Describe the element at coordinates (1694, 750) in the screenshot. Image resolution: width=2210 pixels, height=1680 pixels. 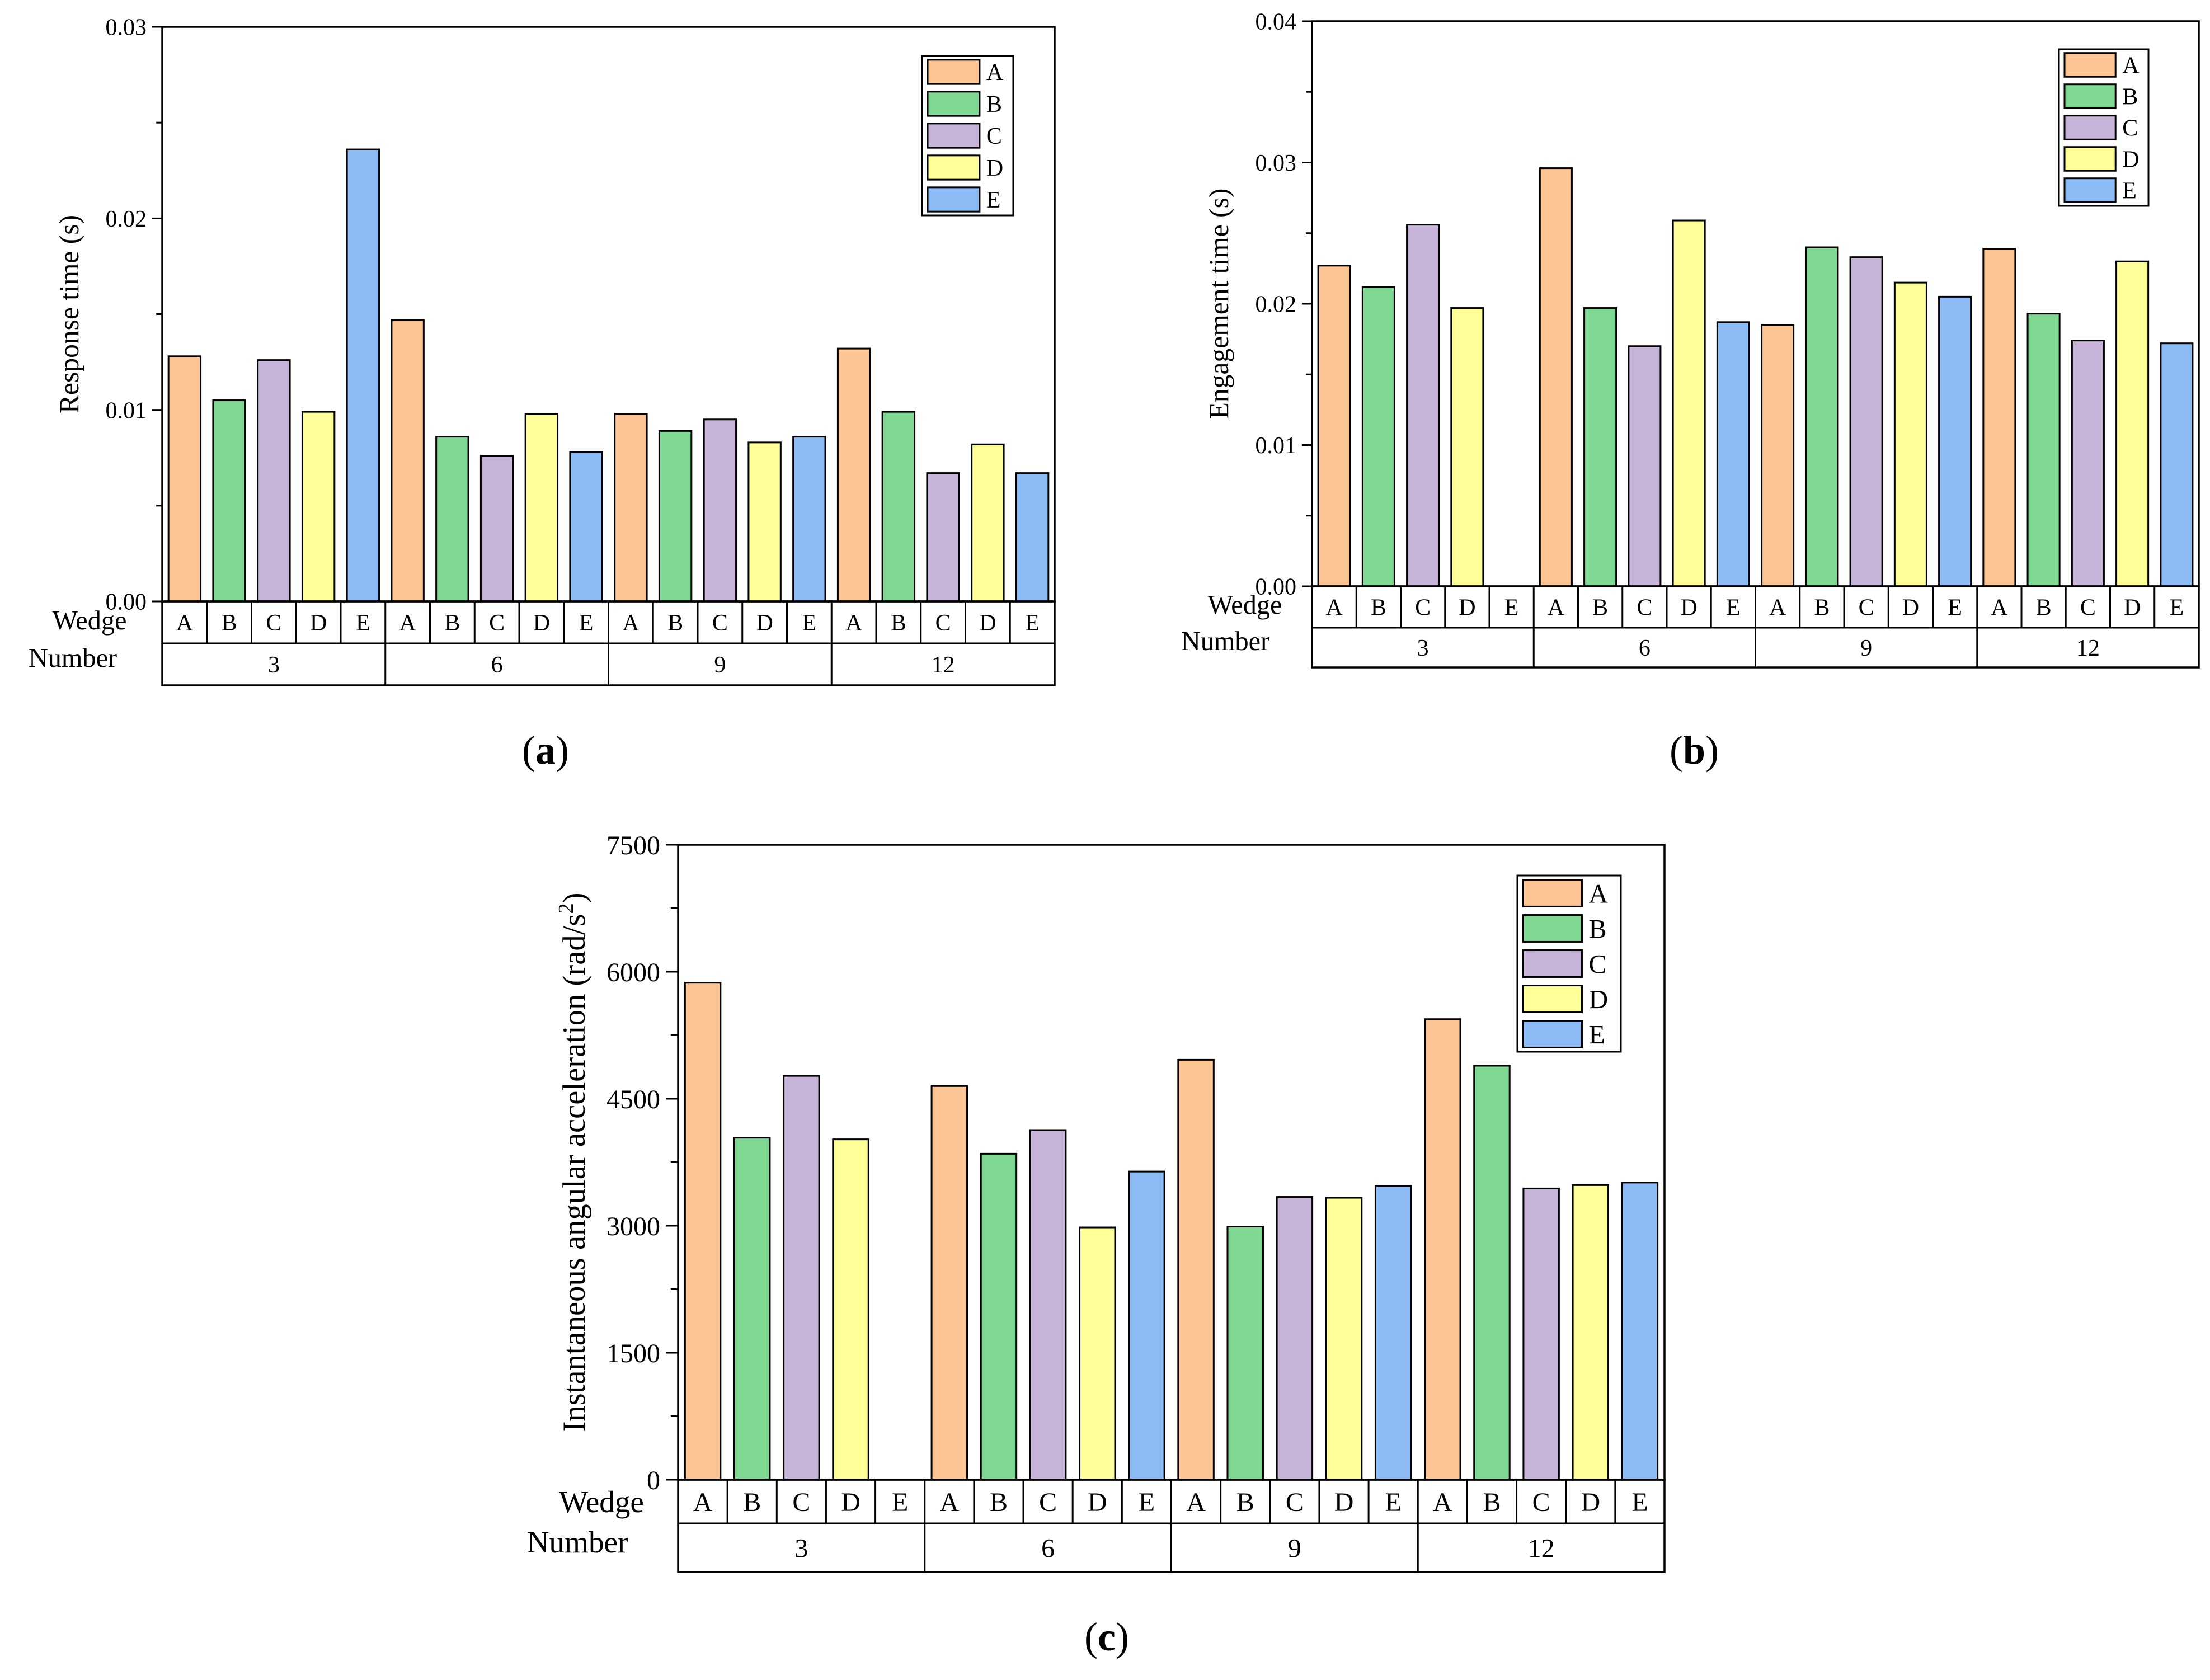
I see `caption-b: (b)` at that location.